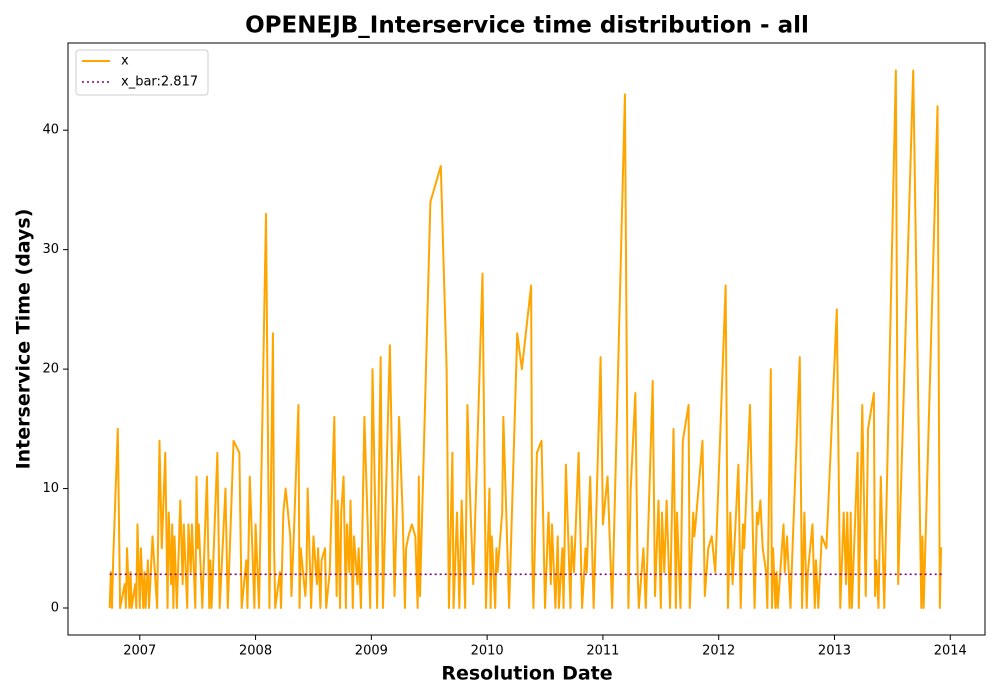 Image resolution: width=1000 pixels, height=700 pixels. Describe the element at coordinates (526, 674) in the screenshot. I see `x-axis-label: Resolution Date` at that location.